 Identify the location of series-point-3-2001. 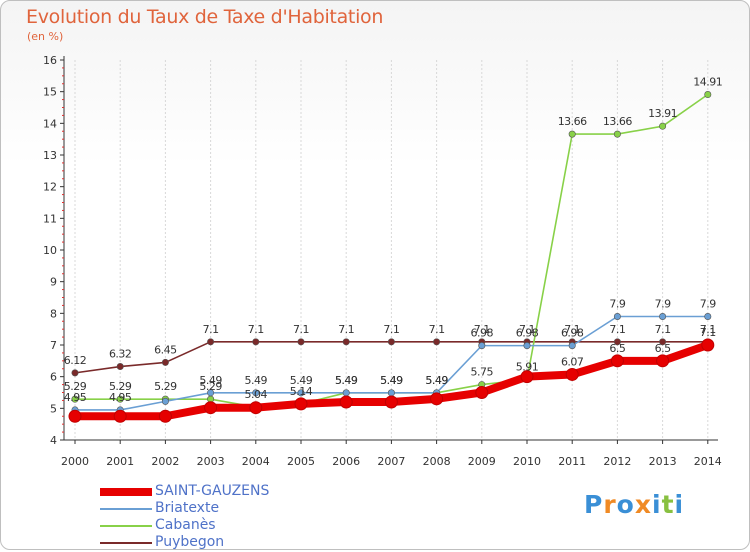
(120, 367).